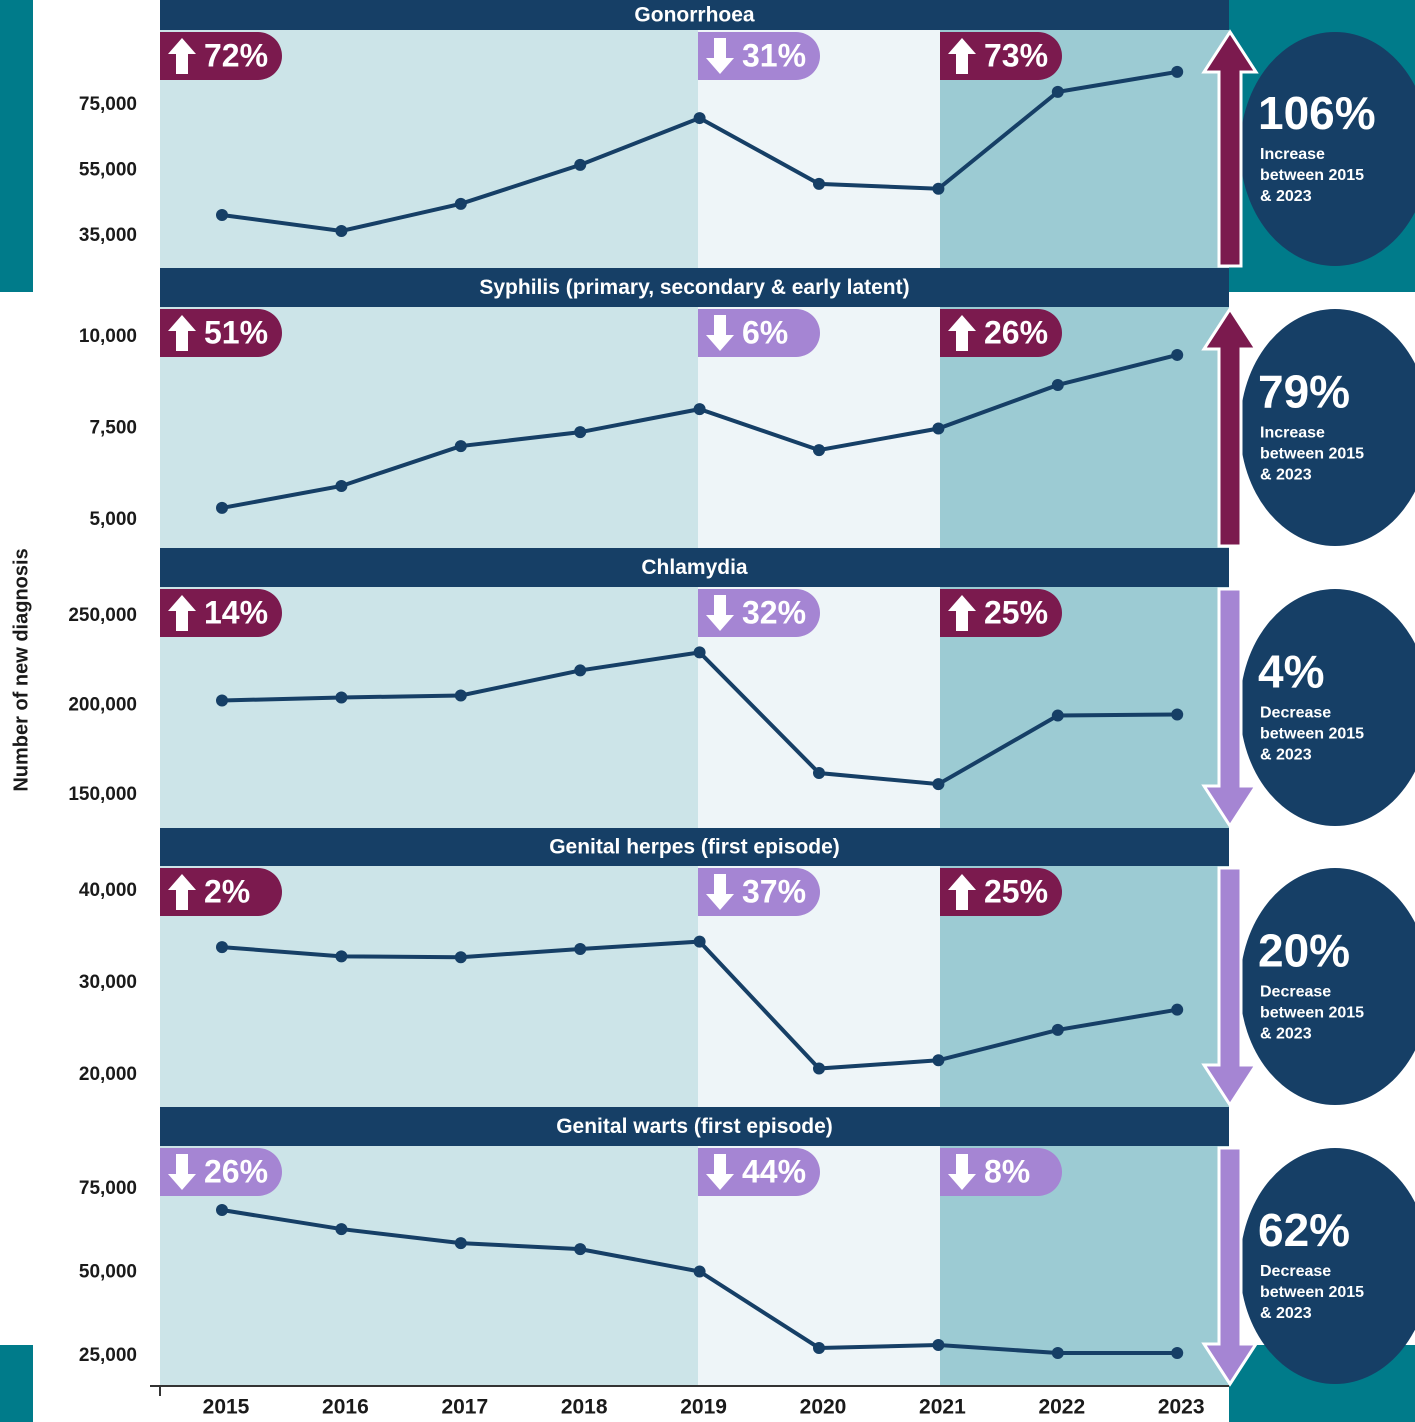 This screenshot has height=1422, width=1415. What do you see at coordinates (236, 612) in the screenshot?
I see `change-label: 14%` at bounding box center [236, 612].